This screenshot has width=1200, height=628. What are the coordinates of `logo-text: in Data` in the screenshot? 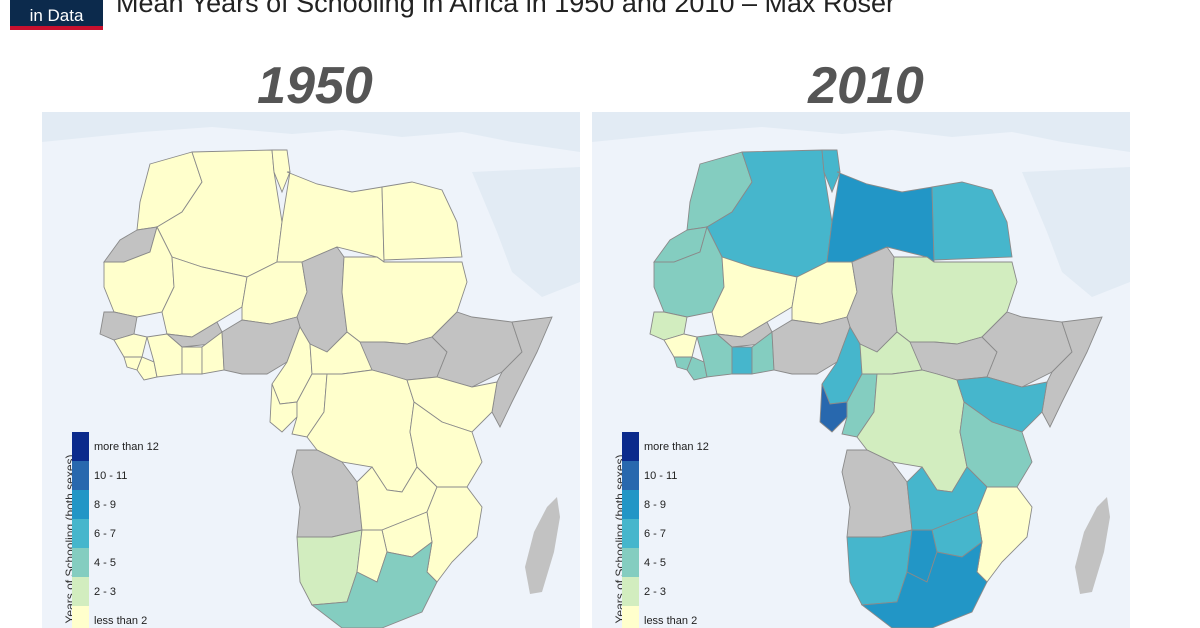 It's located at (56, 15).